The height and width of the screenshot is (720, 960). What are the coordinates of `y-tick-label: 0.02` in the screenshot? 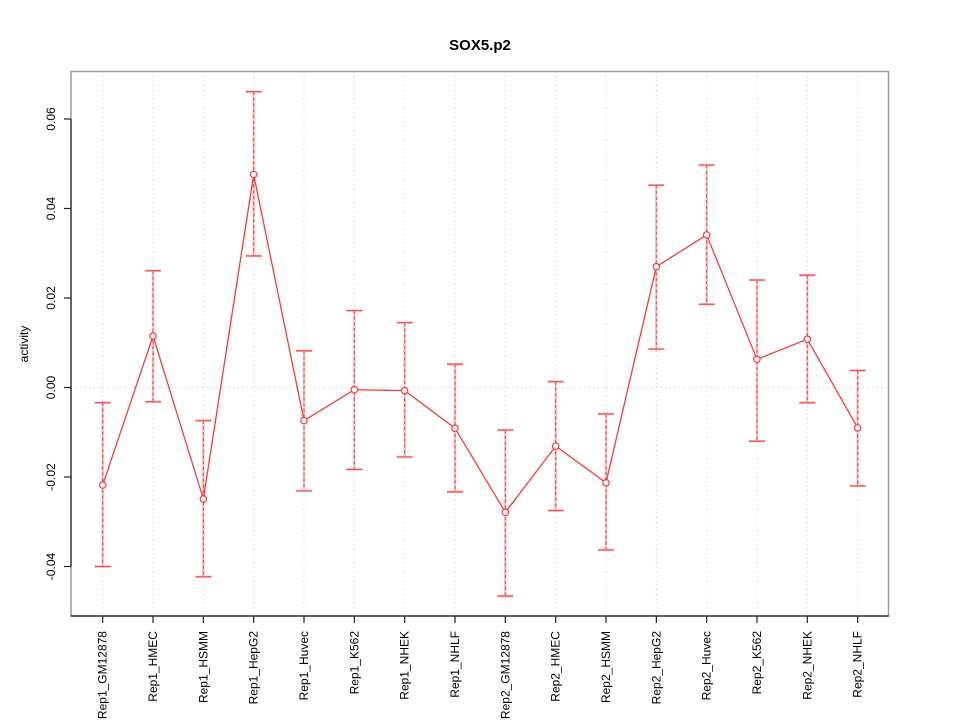 It's located at (51, 298).